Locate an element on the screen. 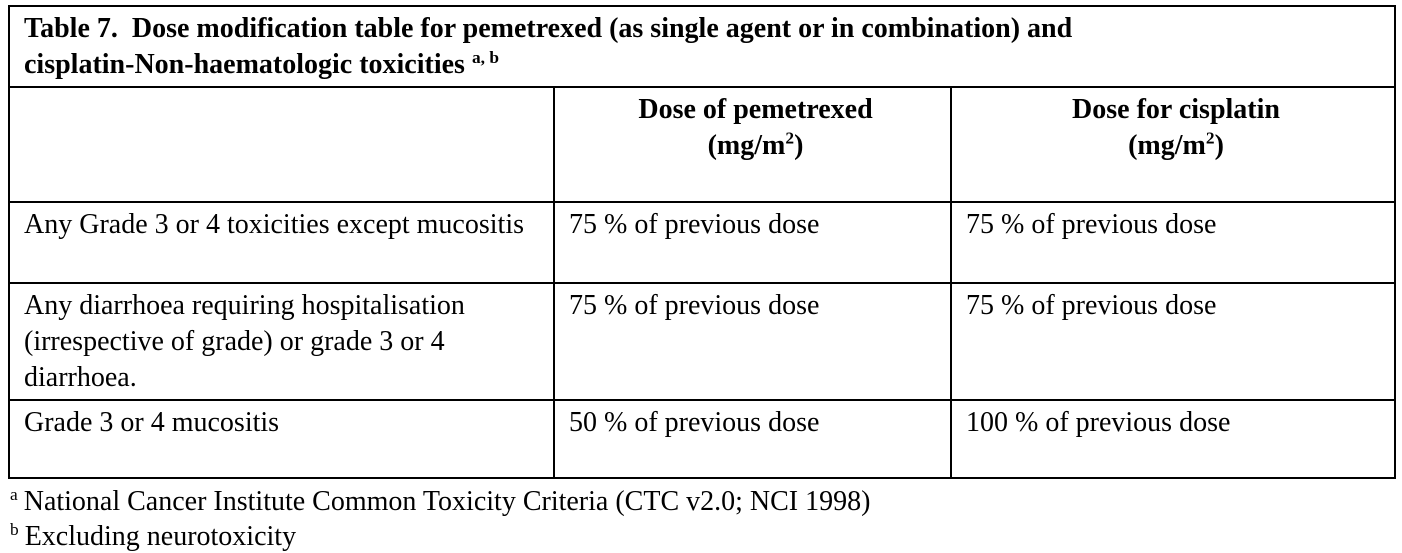 The width and height of the screenshot is (1402, 553). footnote-marker: b is located at coordinates (14, 529).